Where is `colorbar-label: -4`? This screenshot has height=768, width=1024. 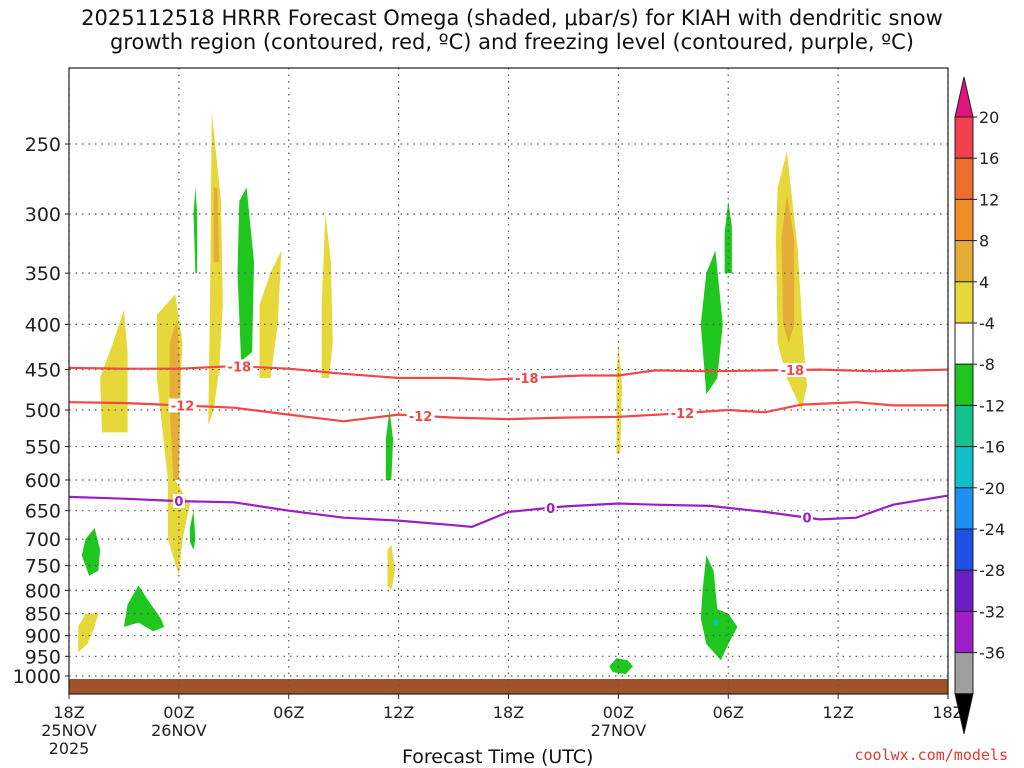 colorbar-label: -4 is located at coordinates (987, 323).